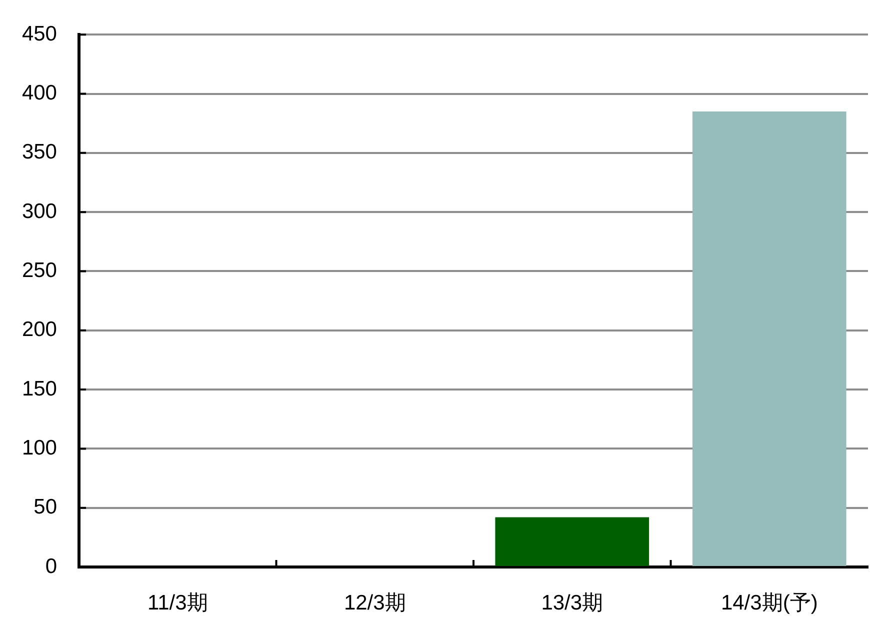 This screenshot has width=870, height=617. What do you see at coordinates (39, 270) in the screenshot?
I see `y-tick-label: 250` at bounding box center [39, 270].